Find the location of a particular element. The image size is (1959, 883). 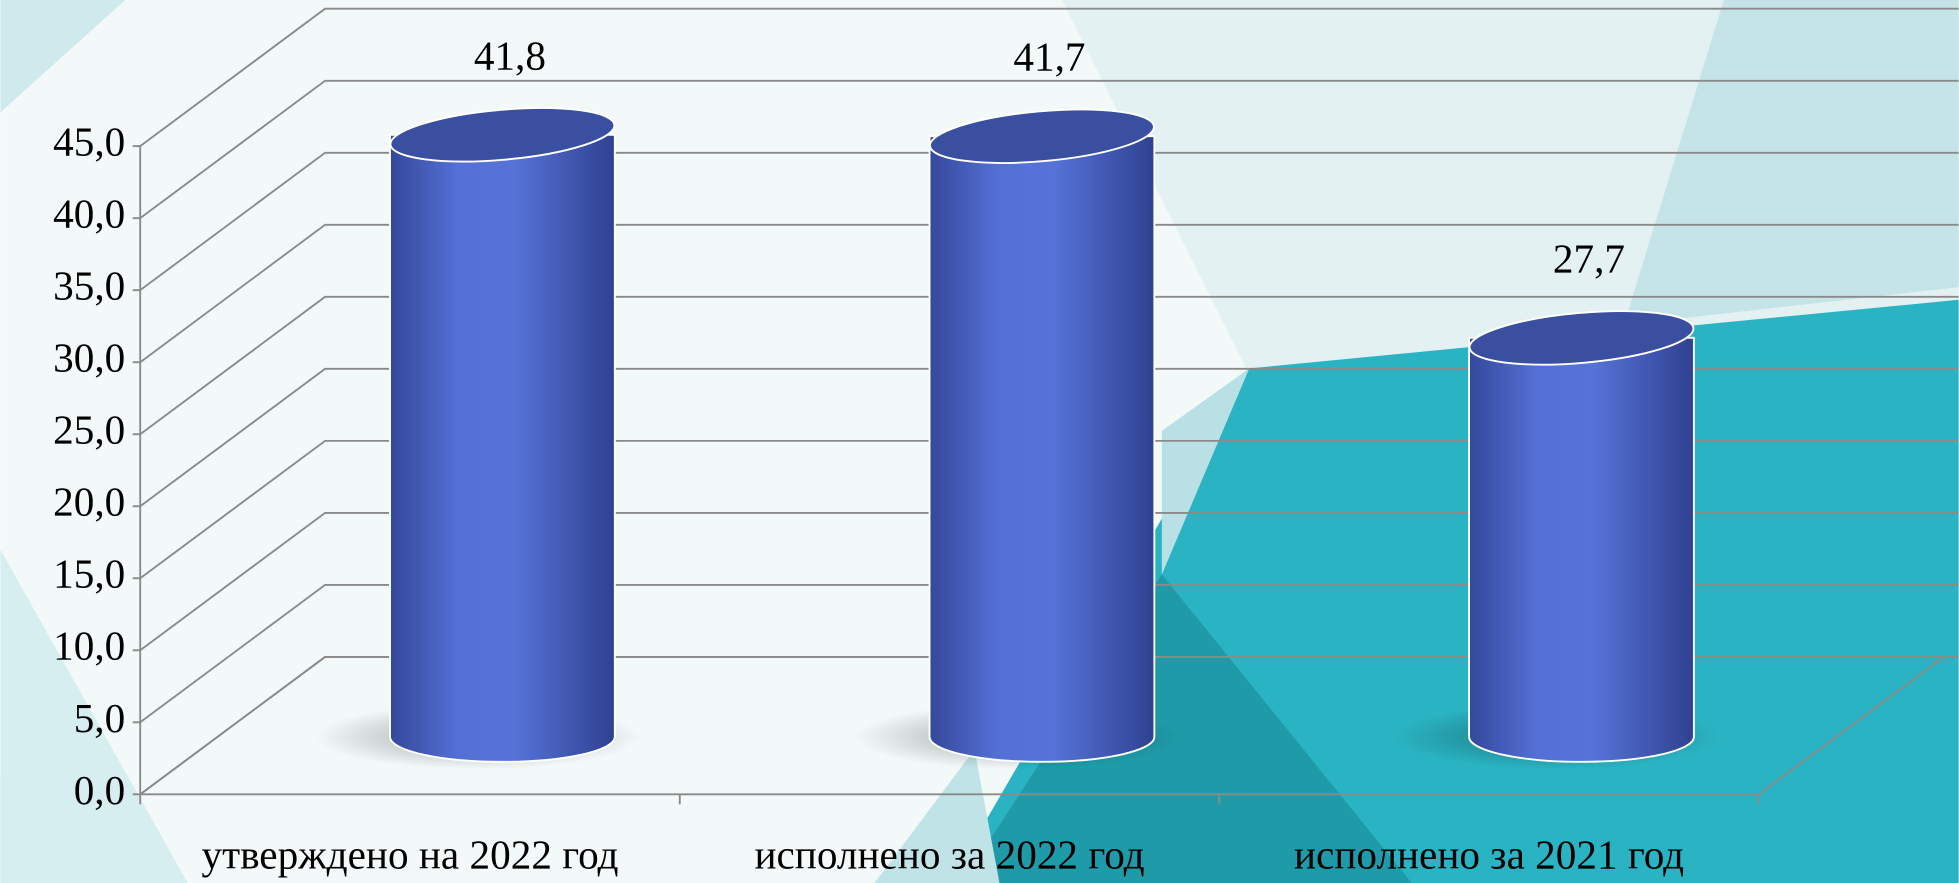

y-tick-label: 25,0 is located at coordinates (89, 430).